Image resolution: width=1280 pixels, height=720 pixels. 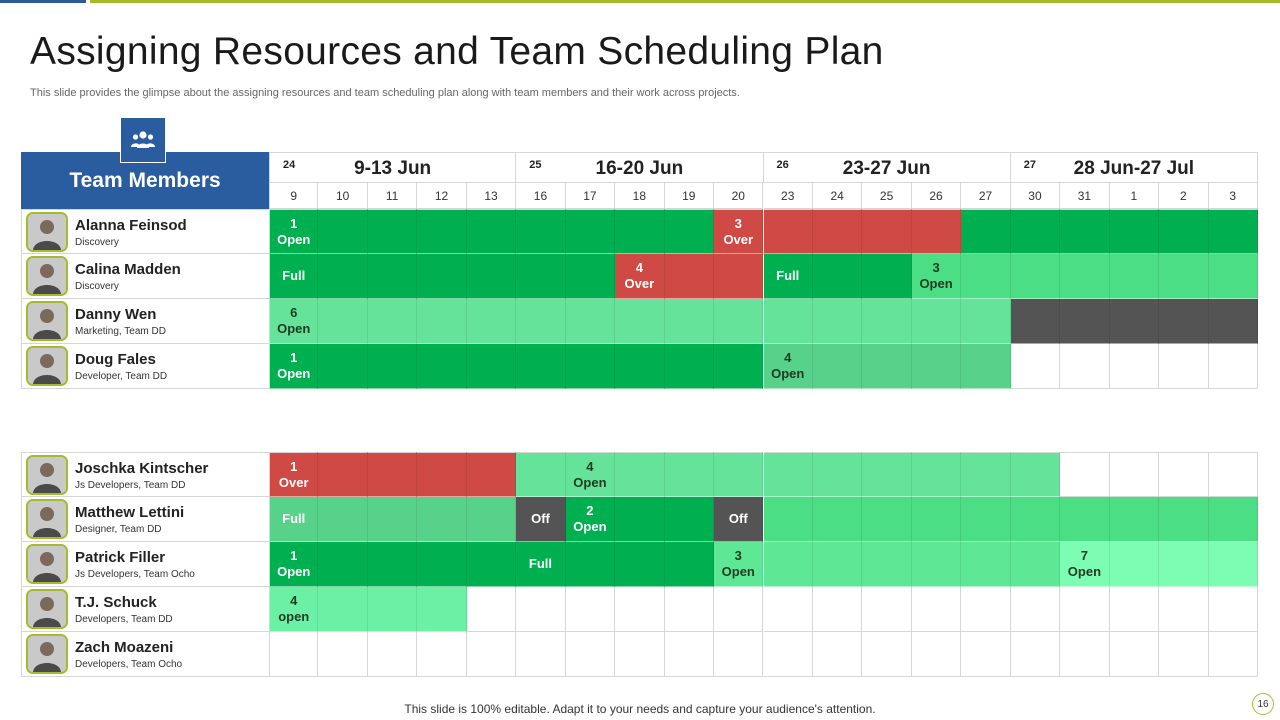 What do you see at coordinates (120, 331) in the screenshot?
I see `member-role: Marketing, Team DD` at bounding box center [120, 331].